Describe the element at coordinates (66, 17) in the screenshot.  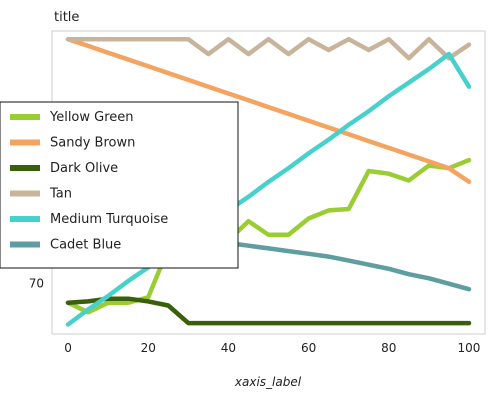
I see `chart-title: title` at that location.